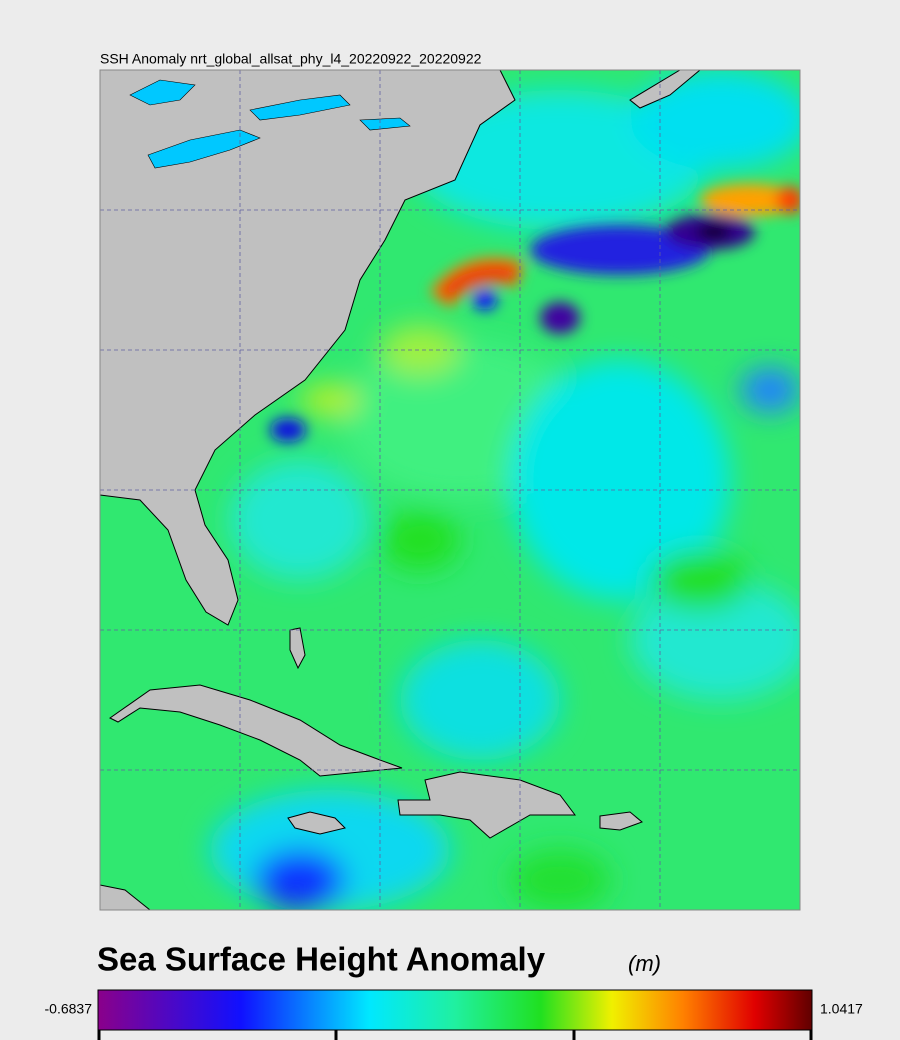  I want to click on colorbar-title: Sea Surface Height Anomaly, so click(321, 959).